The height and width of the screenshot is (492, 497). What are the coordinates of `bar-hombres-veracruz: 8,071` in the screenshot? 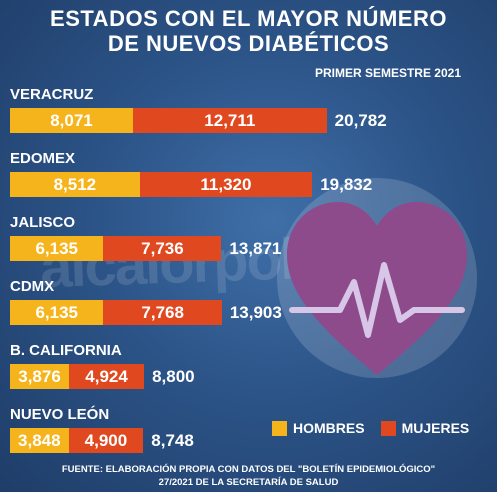 It's located at (71, 120).